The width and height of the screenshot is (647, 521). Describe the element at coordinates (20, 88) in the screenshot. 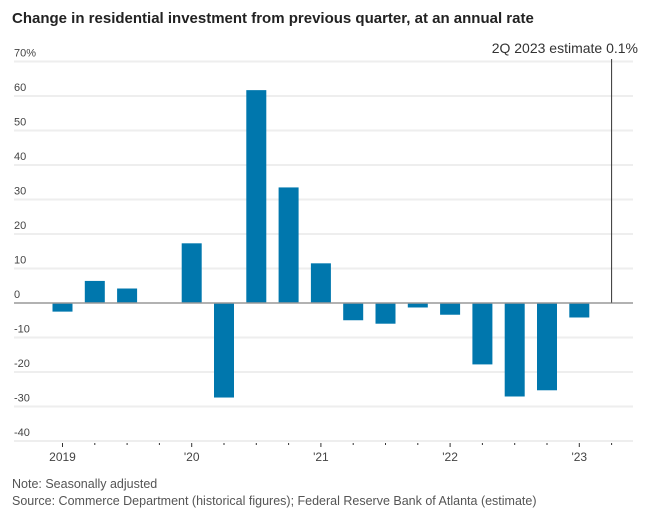

I see `y-tick-label: 60` at that location.